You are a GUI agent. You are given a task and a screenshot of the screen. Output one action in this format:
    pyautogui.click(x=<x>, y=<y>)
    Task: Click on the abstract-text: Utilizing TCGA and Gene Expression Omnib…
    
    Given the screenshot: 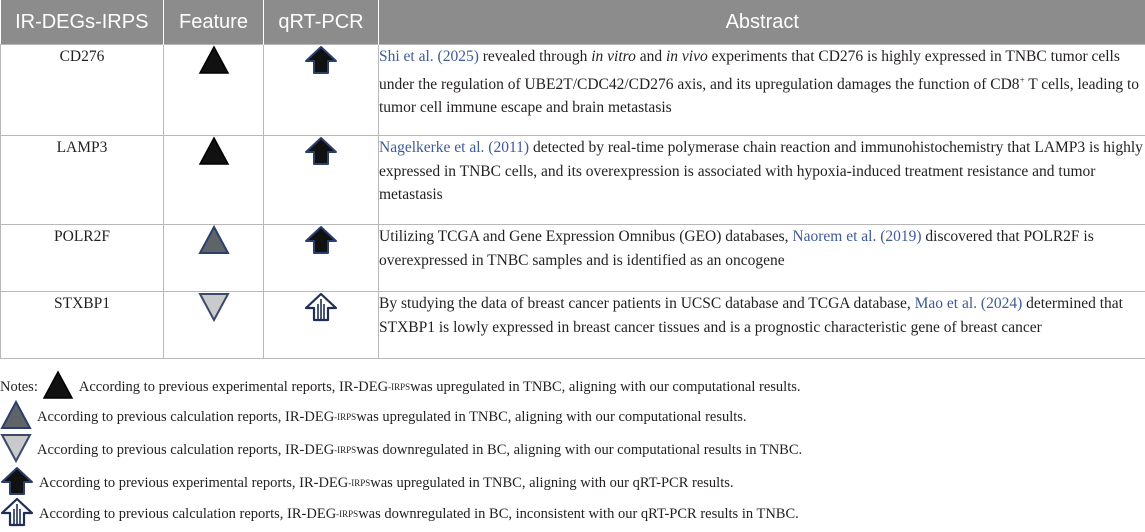 What is the action you would take?
    pyautogui.click(x=585, y=236)
    